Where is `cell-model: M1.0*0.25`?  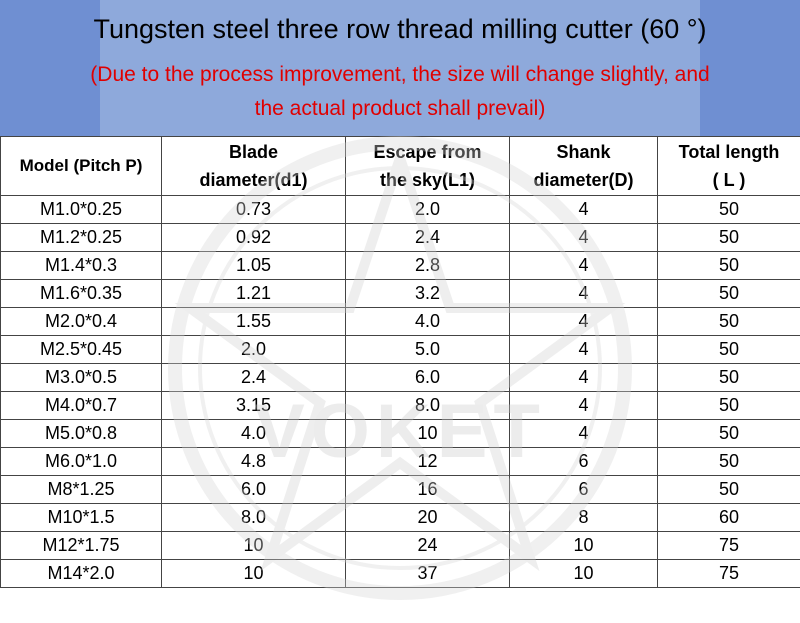 cell-model: M1.0*0.25 is located at coordinates (81, 210).